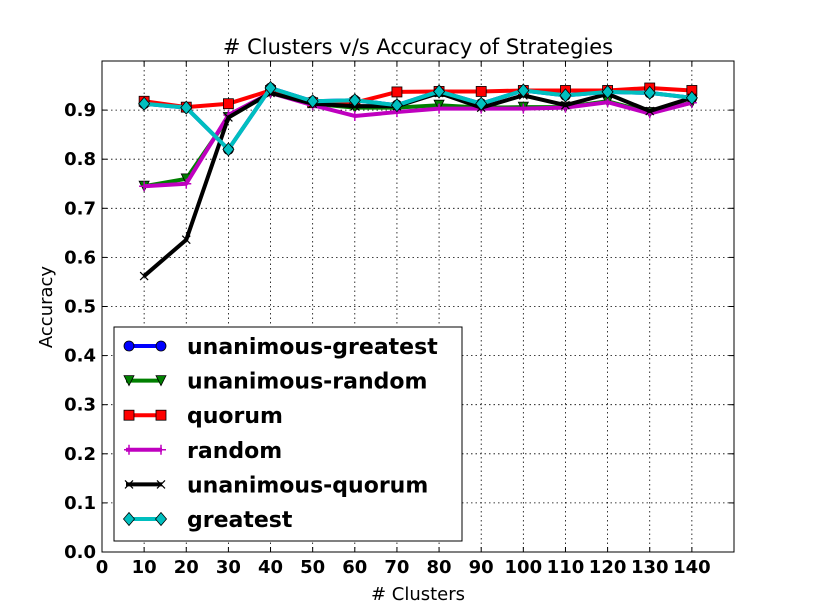  I want to click on x-tick-label: 70, so click(396, 567).